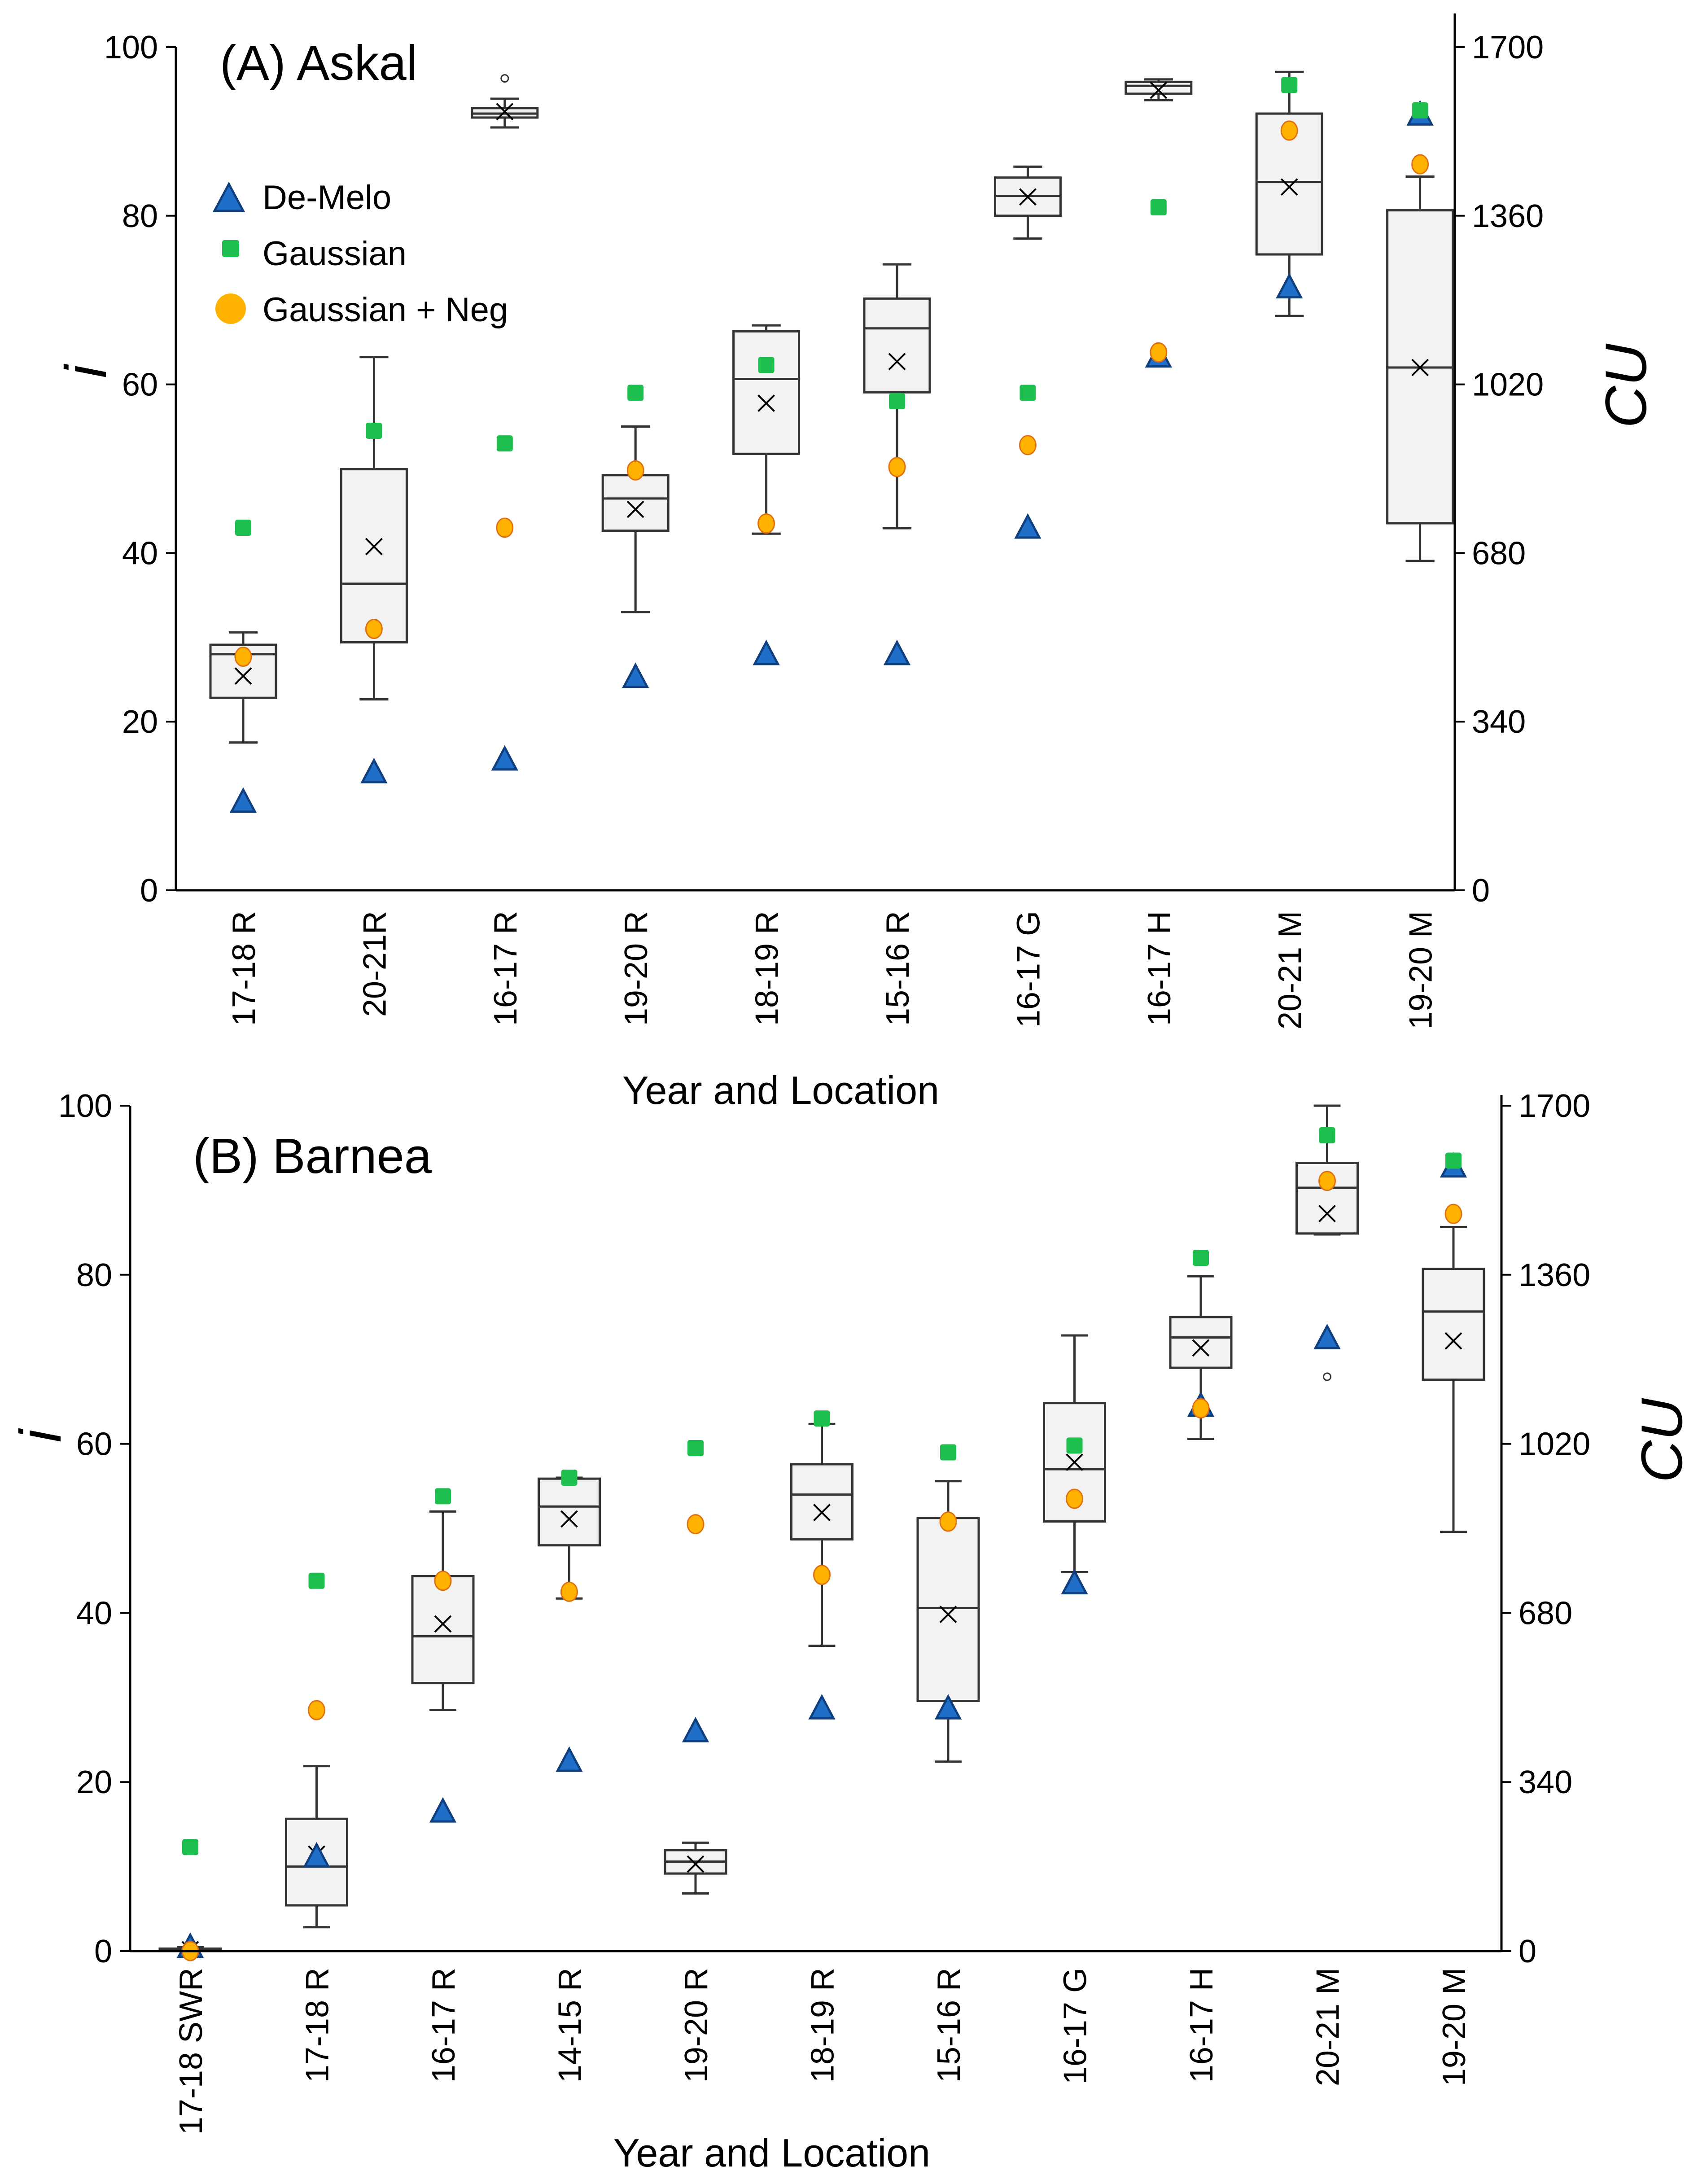  I want to click on legend-item-gaussian-neg: Gaussian + Neg, so click(361, 310).